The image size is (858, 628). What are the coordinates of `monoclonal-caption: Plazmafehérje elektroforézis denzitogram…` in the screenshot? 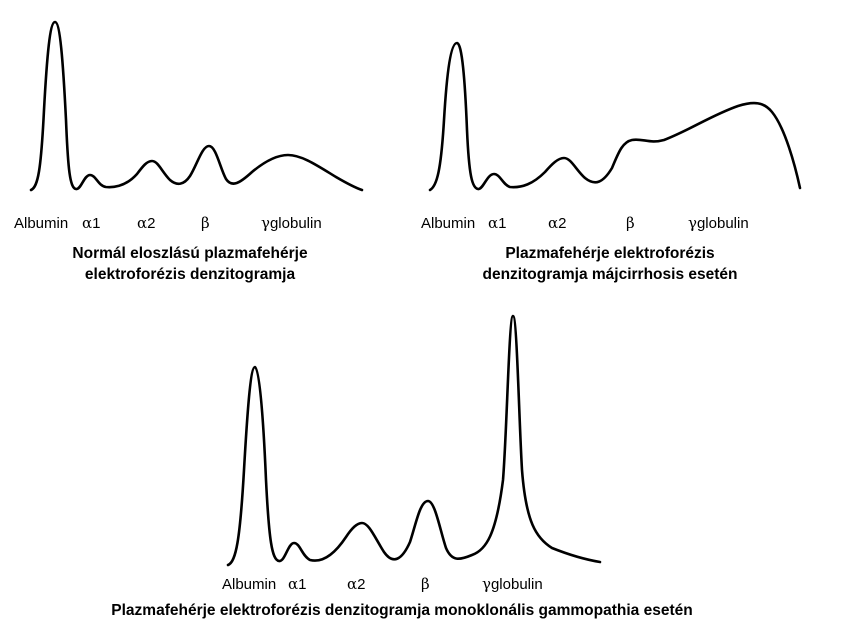 It's located at (401, 610).